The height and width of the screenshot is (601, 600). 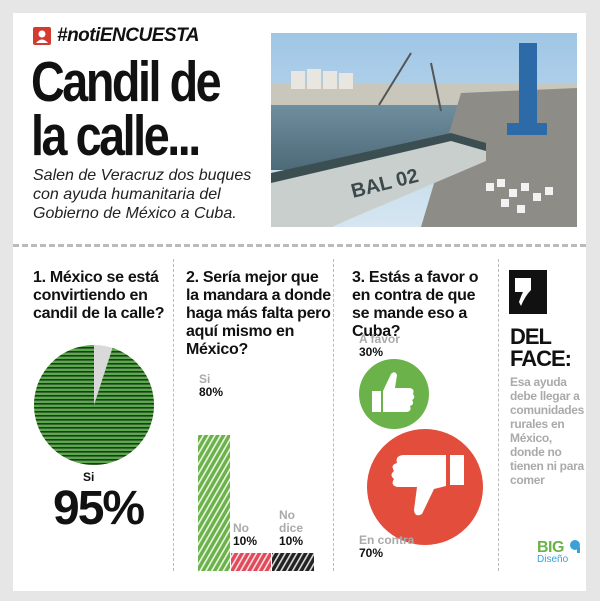 I want to click on q1-pie-chart, so click(x=94, y=405).